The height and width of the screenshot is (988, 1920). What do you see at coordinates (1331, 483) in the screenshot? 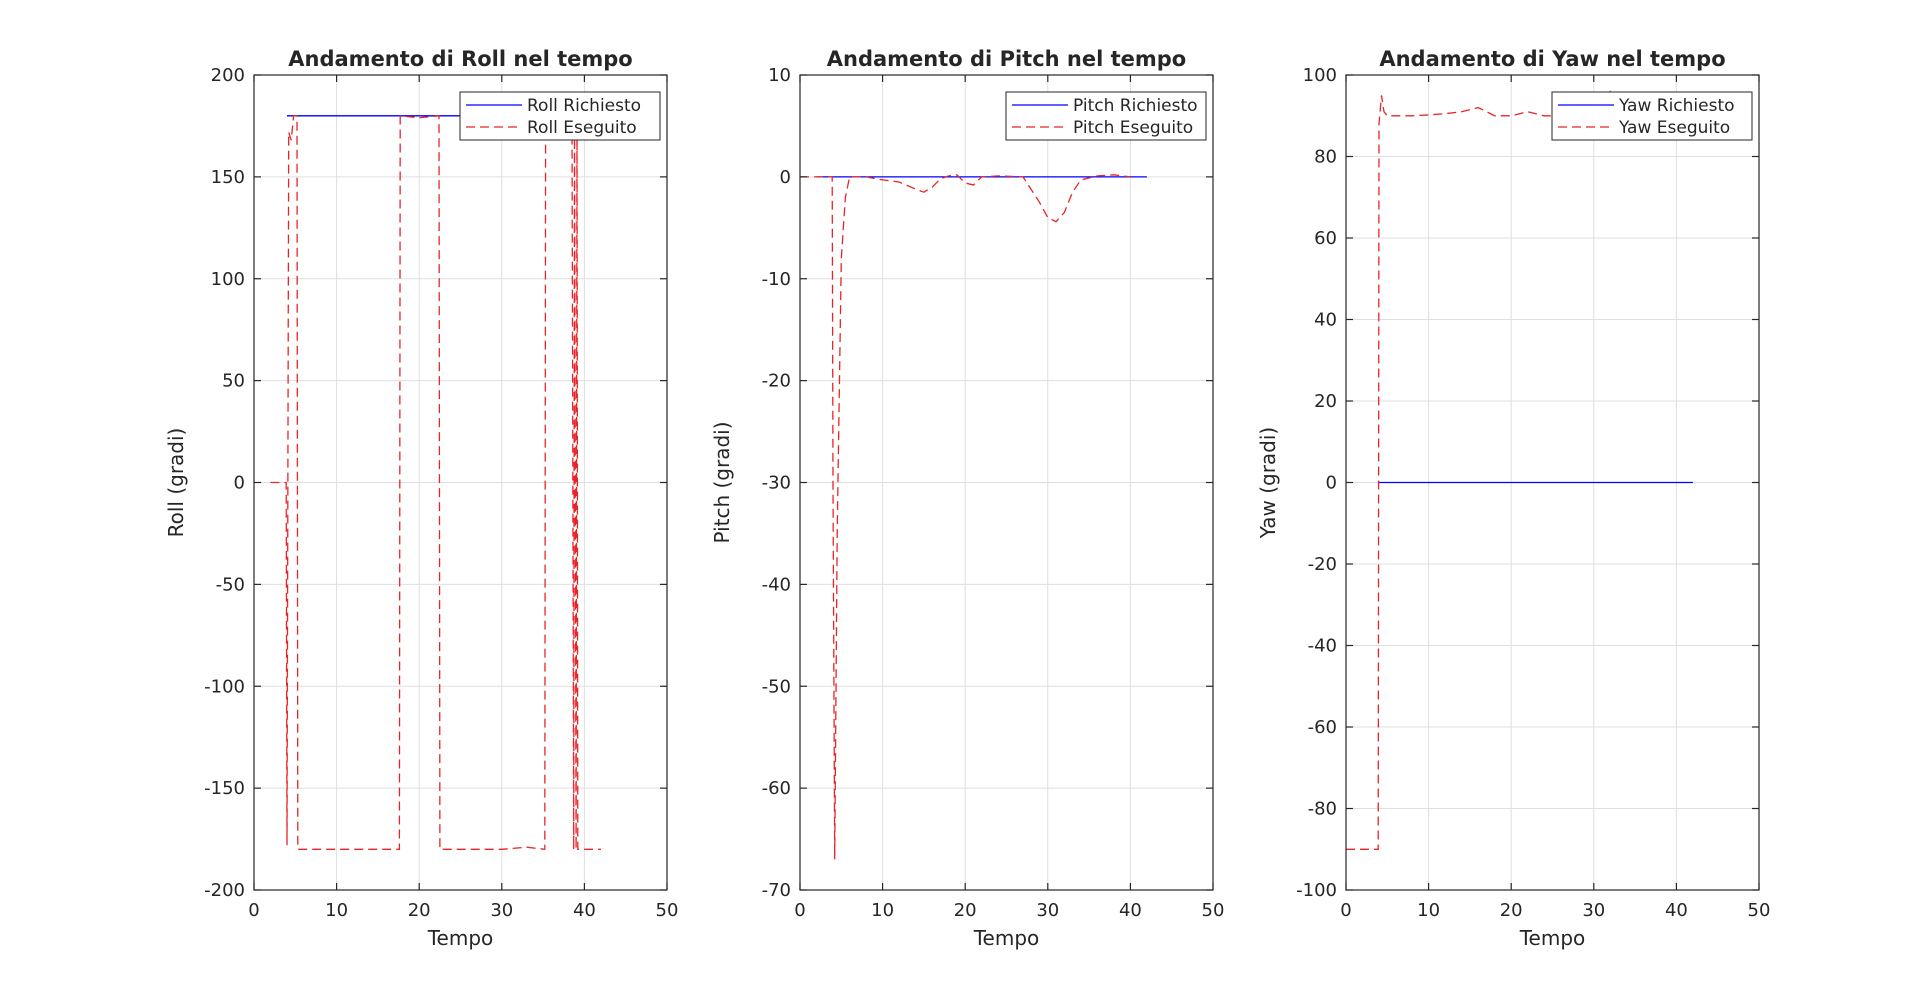
I see `yaw-y-tick-label: 0` at bounding box center [1331, 483].